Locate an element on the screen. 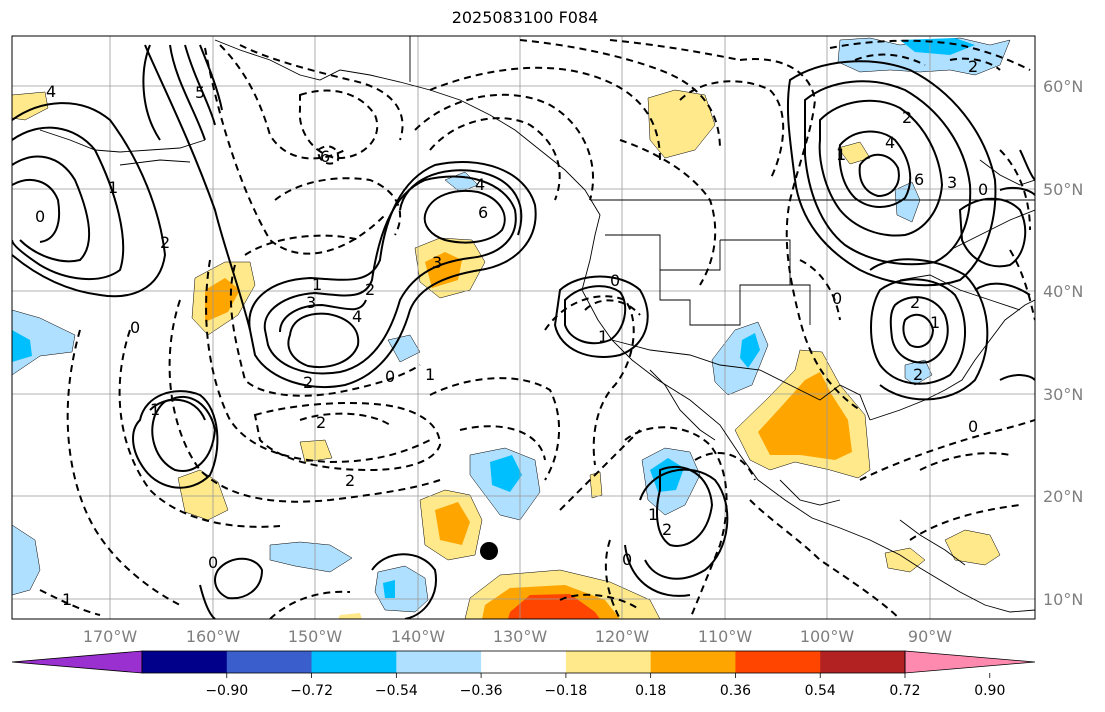 Image resolution: width=1105 pixels, height=712 pixels. storm-position-marker is located at coordinates (489, 551).